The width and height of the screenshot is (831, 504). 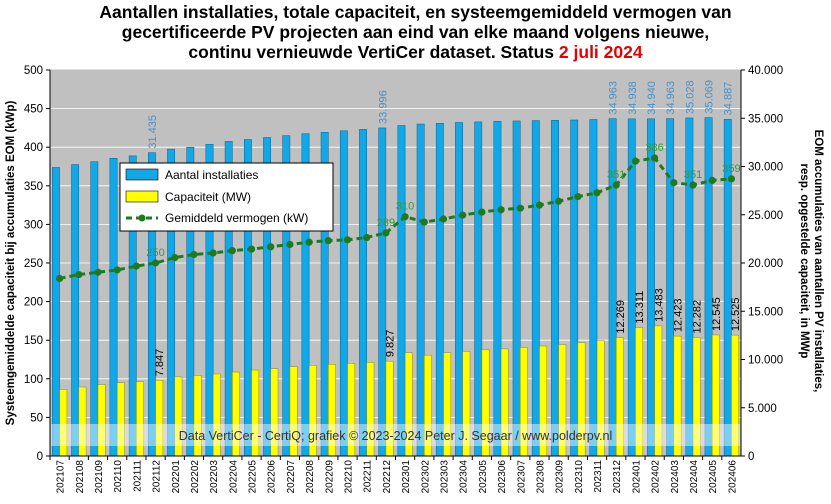 What do you see at coordinates (214, 477) in the screenshot?
I see `tick-label-x: 202203` at bounding box center [214, 477].